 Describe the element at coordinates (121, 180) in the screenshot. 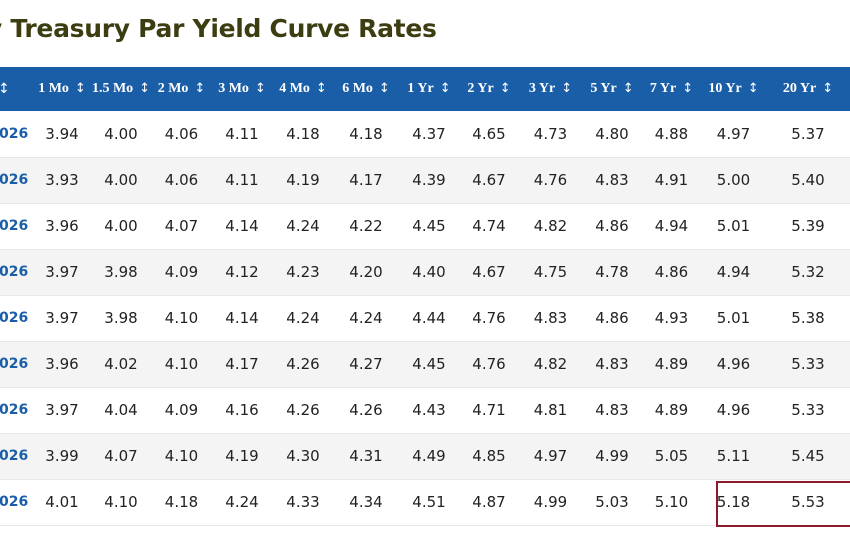

I see `rate-cell: 4.00` at that location.